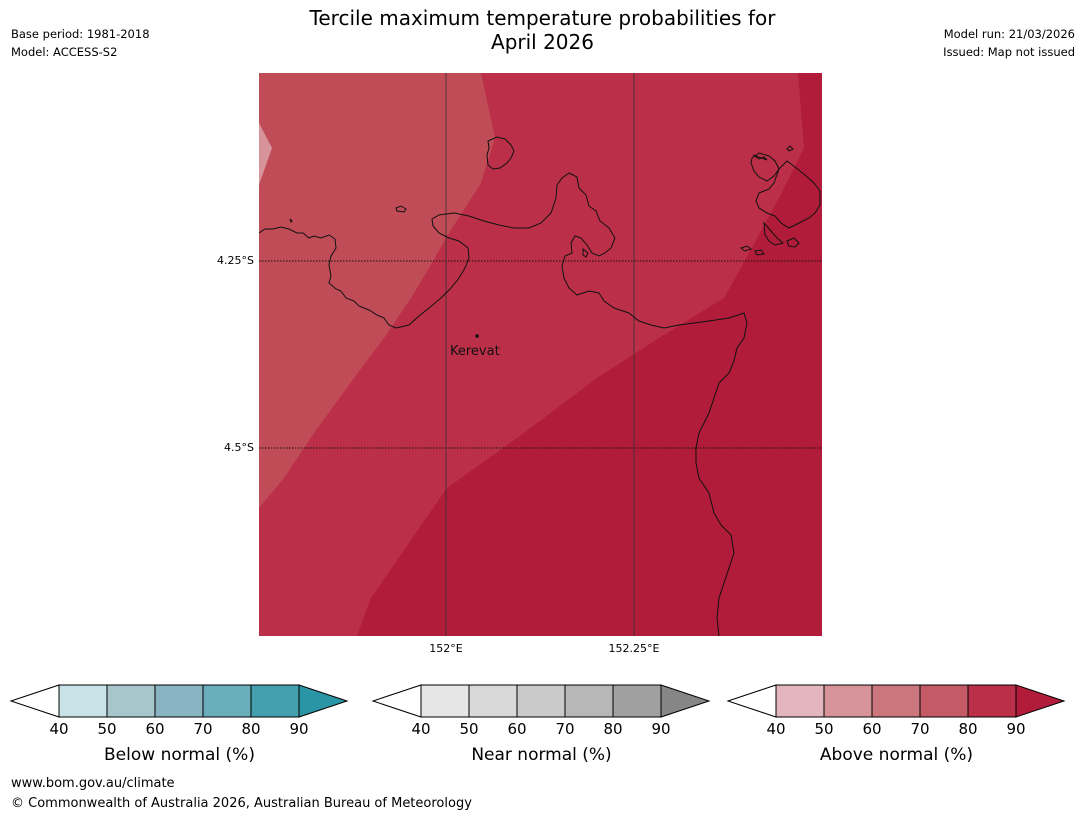  I want to click on near-tick: 60, so click(517, 729).